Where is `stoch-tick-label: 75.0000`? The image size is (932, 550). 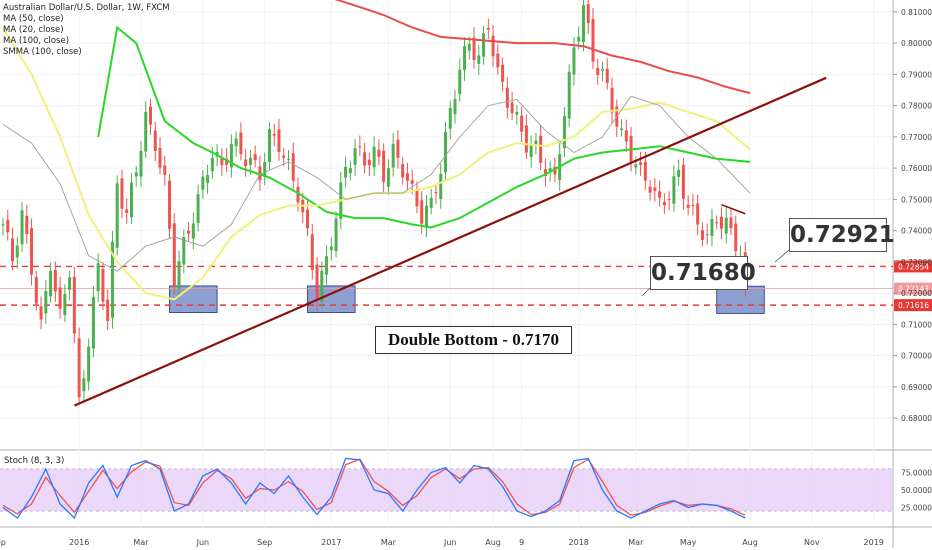
stoch-tick-label: 75.0000 is located at coordinates (916, 473).